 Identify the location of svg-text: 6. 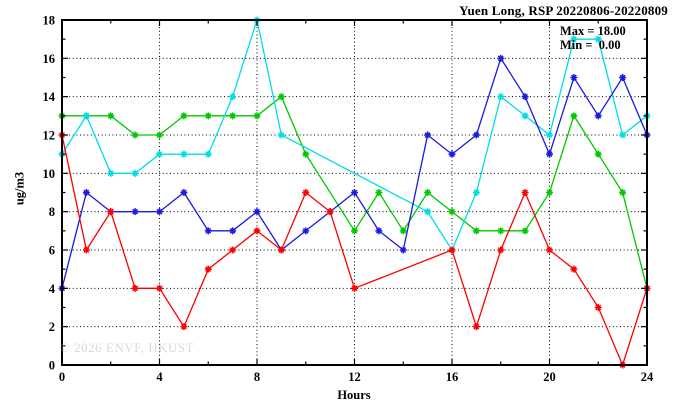
(52, 251).